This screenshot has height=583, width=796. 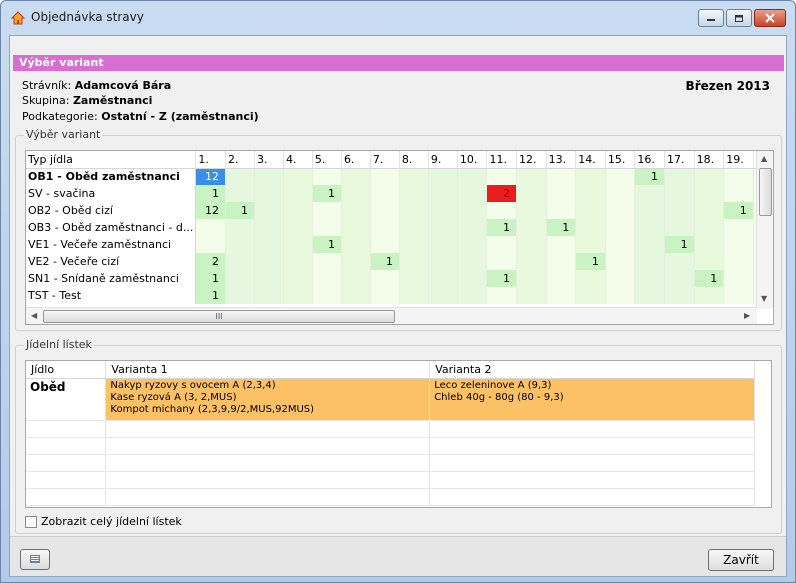 I want to click on column-header-day: 3., so click(x=269, y=160).